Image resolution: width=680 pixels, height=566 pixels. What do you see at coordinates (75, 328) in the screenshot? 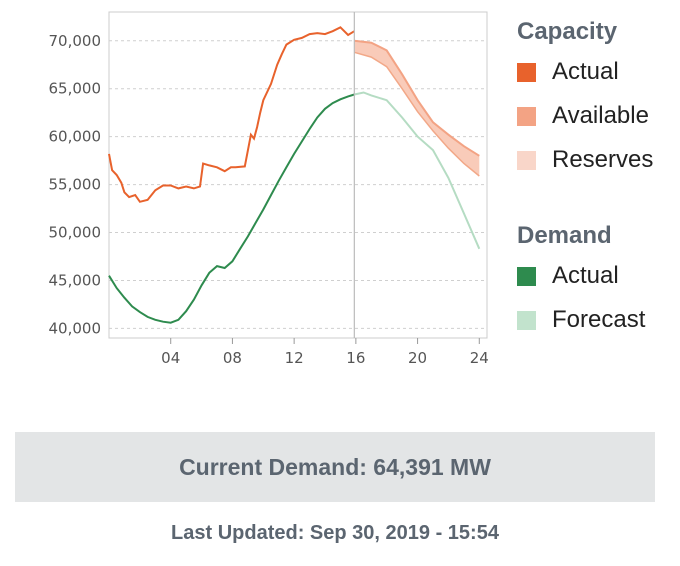
I see `y-tick-label: 40,000` at bounding box center [75, 328].